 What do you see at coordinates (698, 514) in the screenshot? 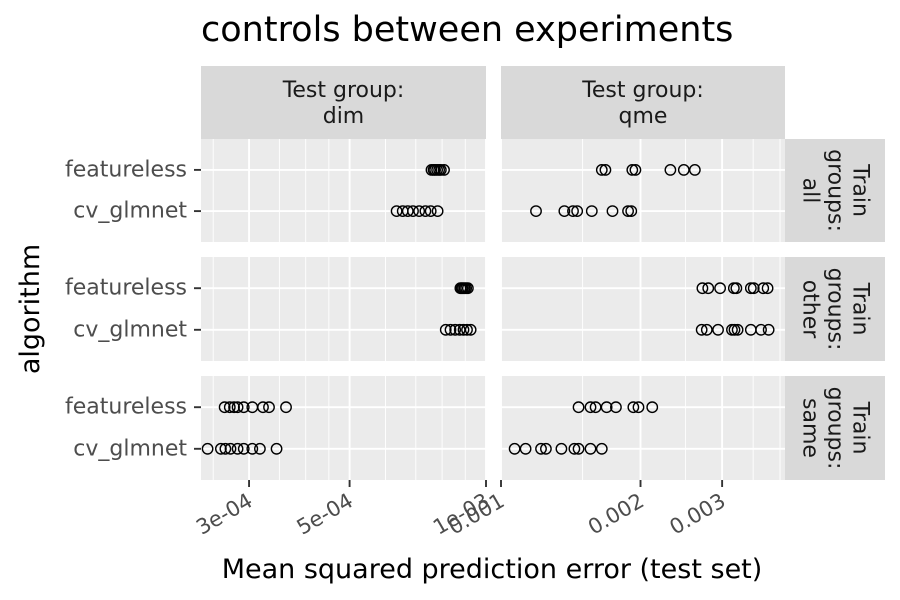
I see `x-tick-label: 0.003` at bounding box center [698, 514].